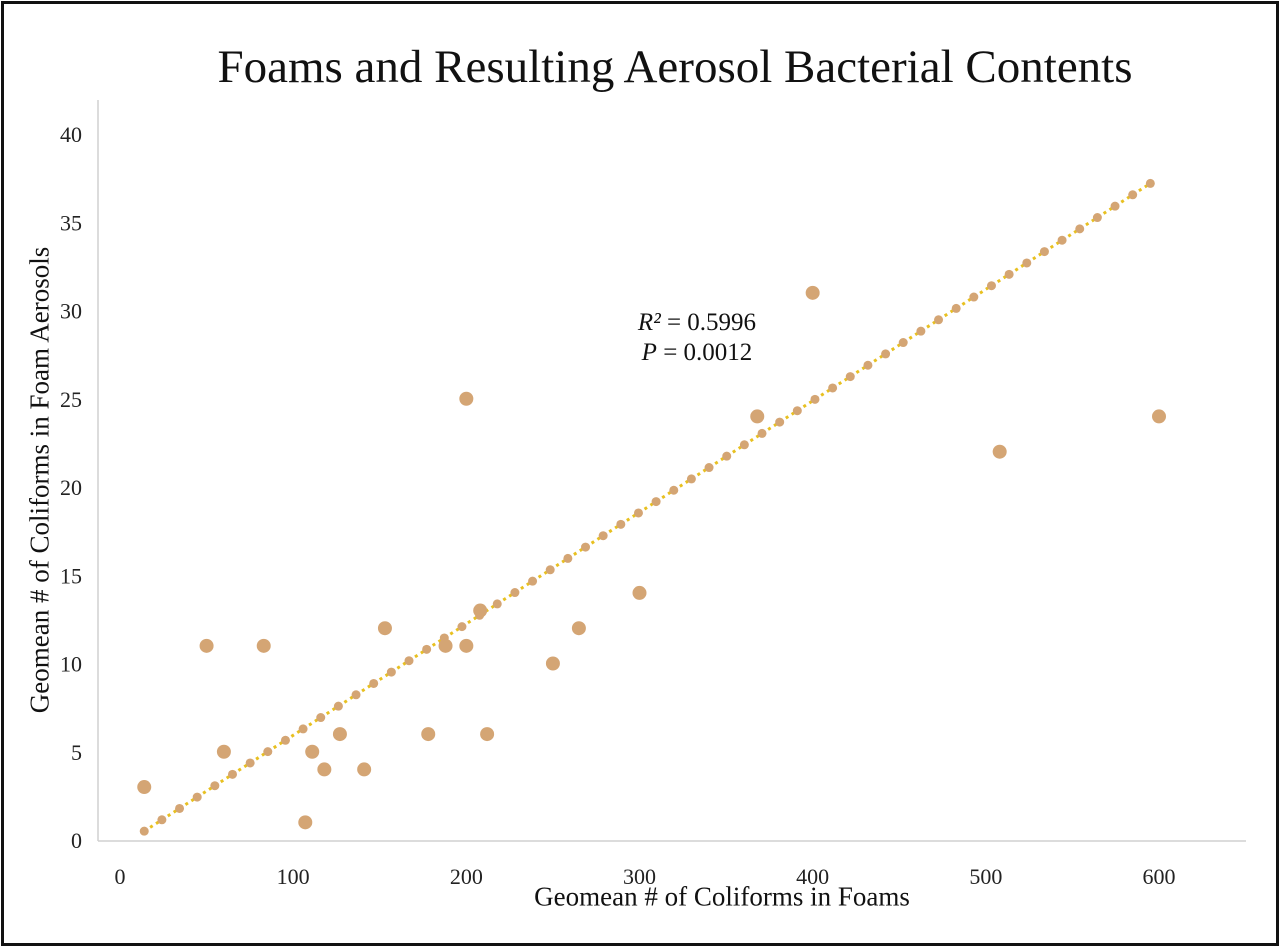 The image size is (1280, 946). What do you see at coordinates (120, 876) in the screenshot?
I see `x-tick-label: 0` at bounding box center [120, 876].